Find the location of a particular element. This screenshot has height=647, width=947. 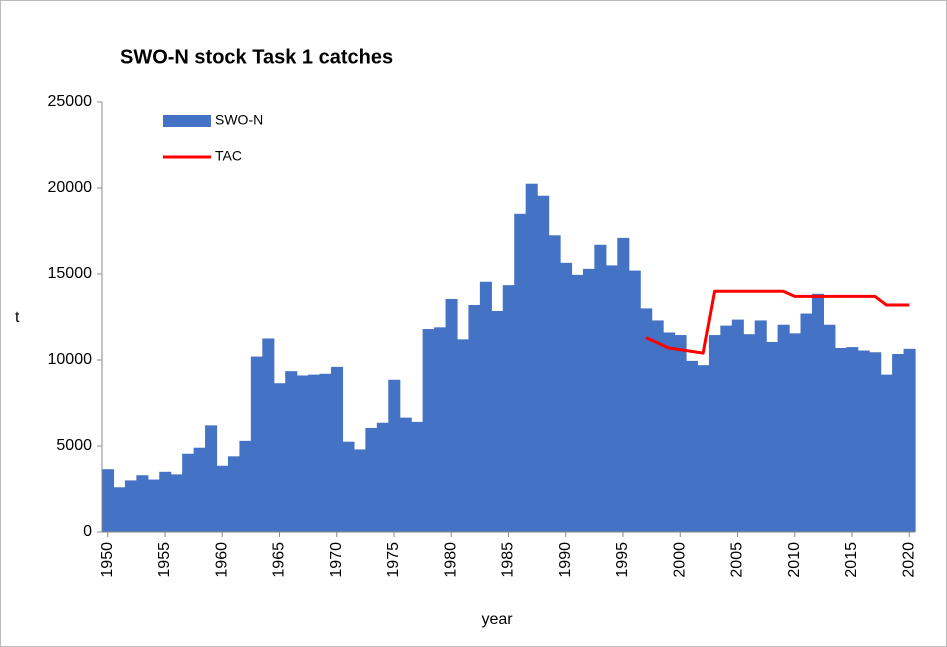

x-tick-label: 1975 is located at coordinates (393, 560).